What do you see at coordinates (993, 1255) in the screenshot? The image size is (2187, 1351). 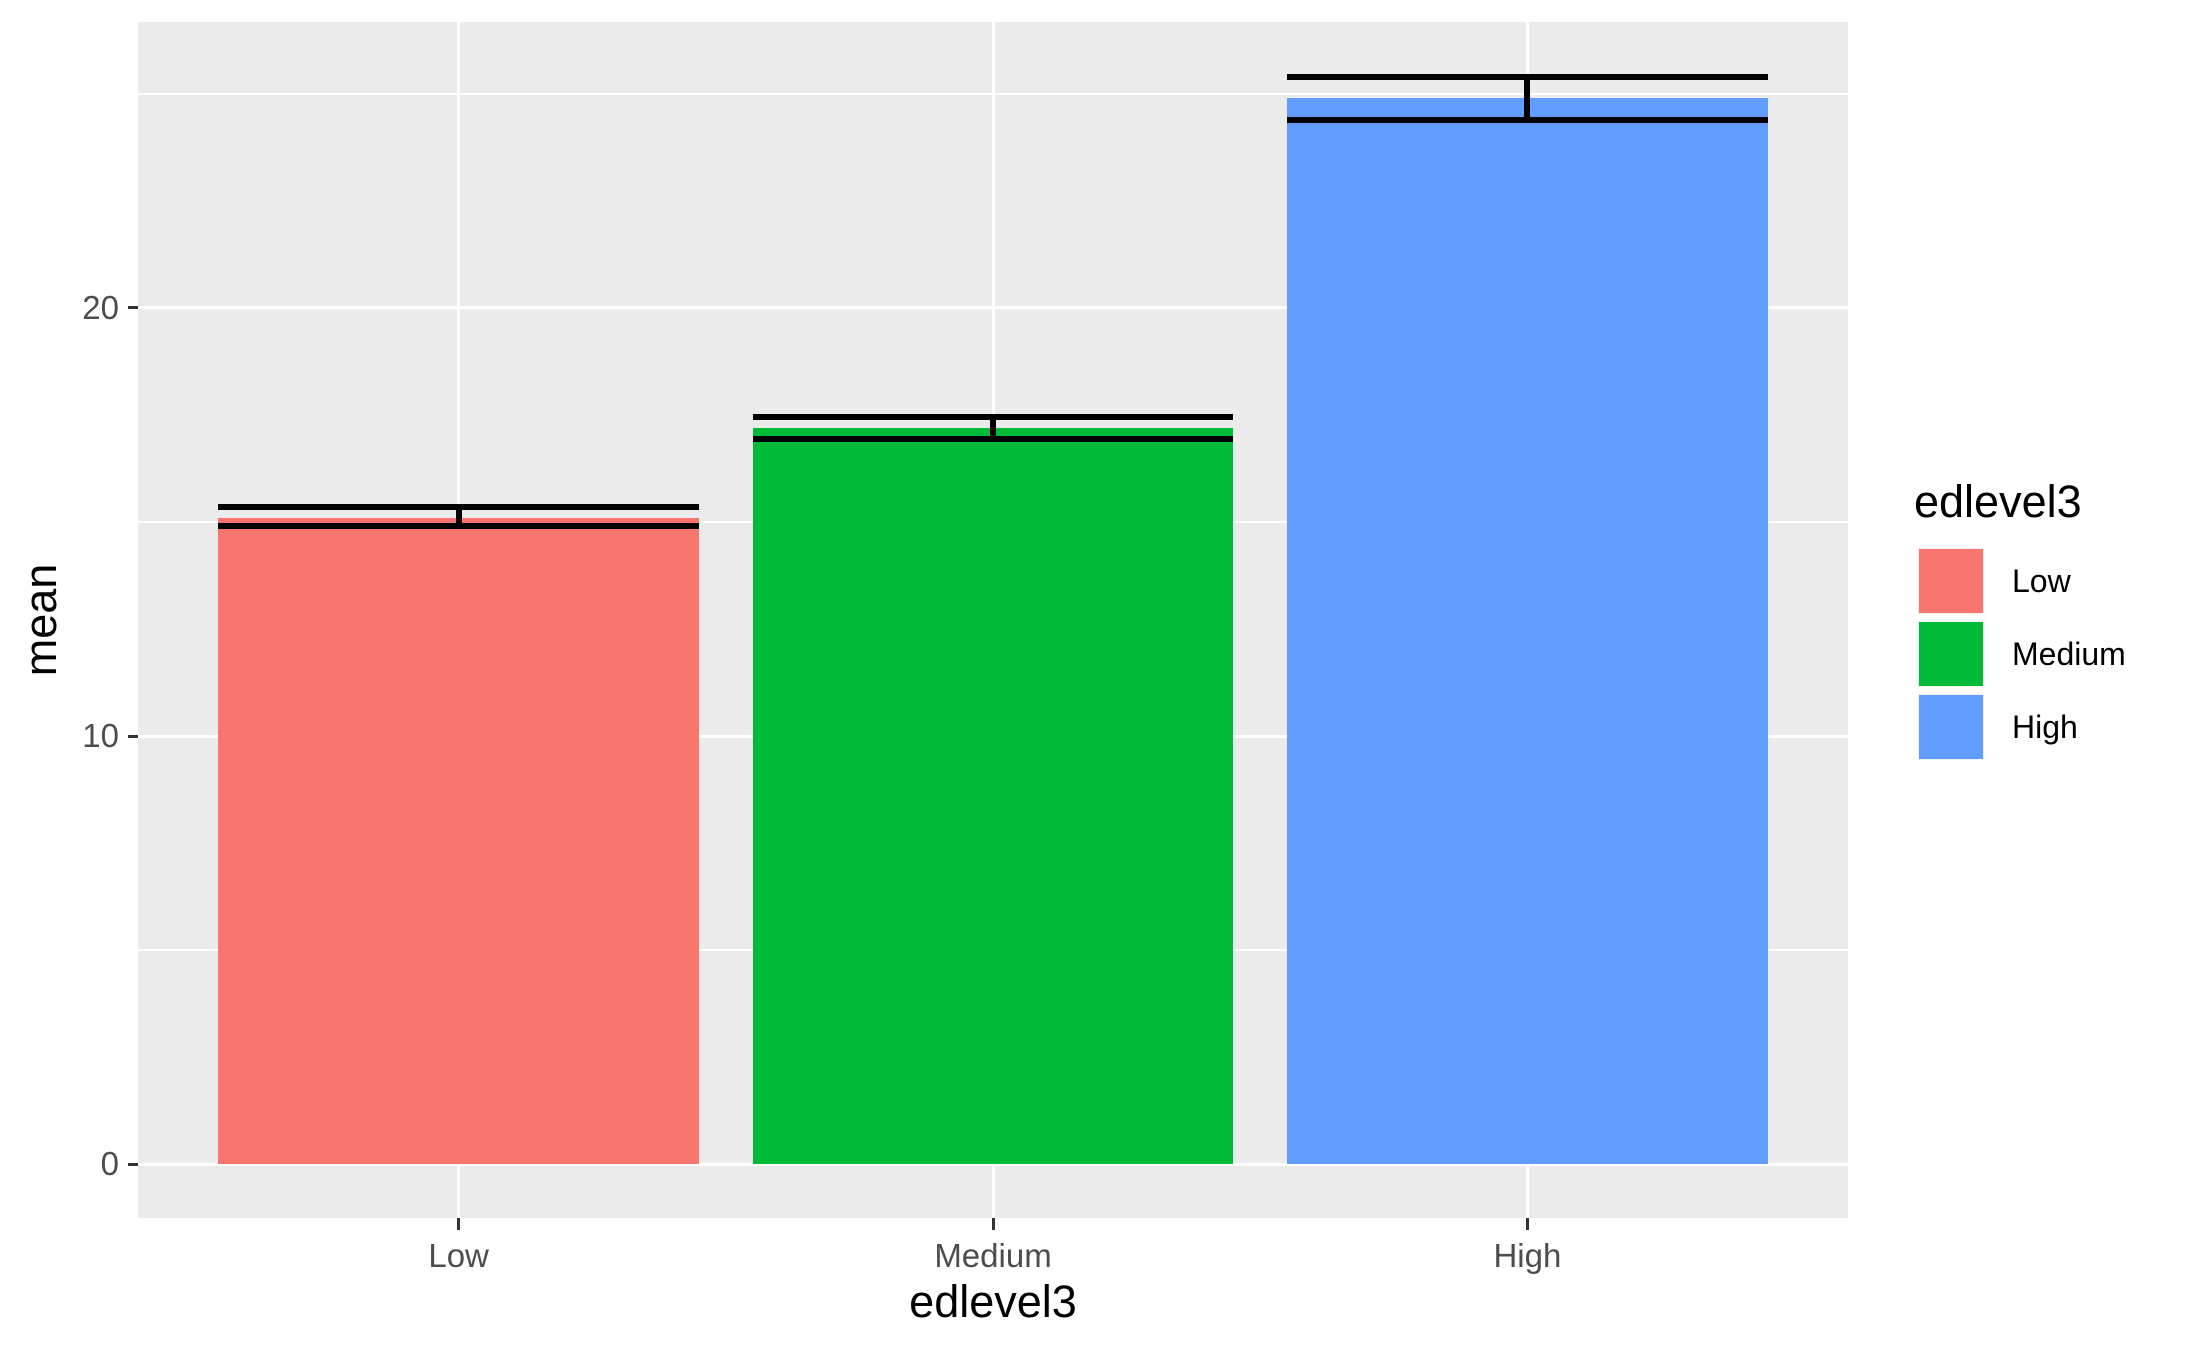 I see `x-tick-label-medium: Medium` at bounding box center [993, 1255].